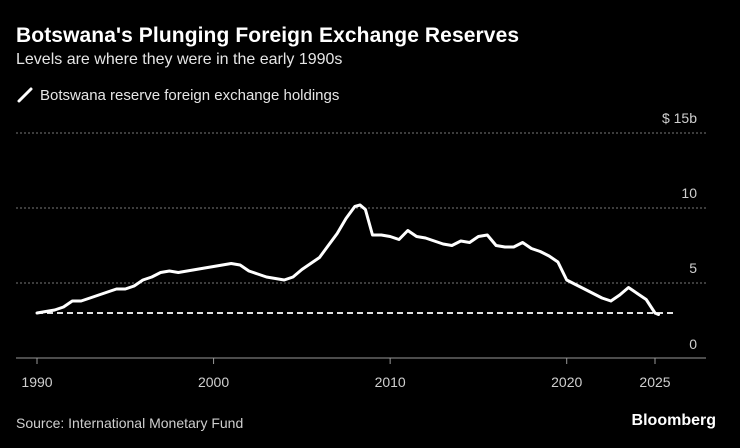  Describe the element at coordinates (566, 382) in the screenshot. I see `x-tick-label-2020: 2020` at that location.